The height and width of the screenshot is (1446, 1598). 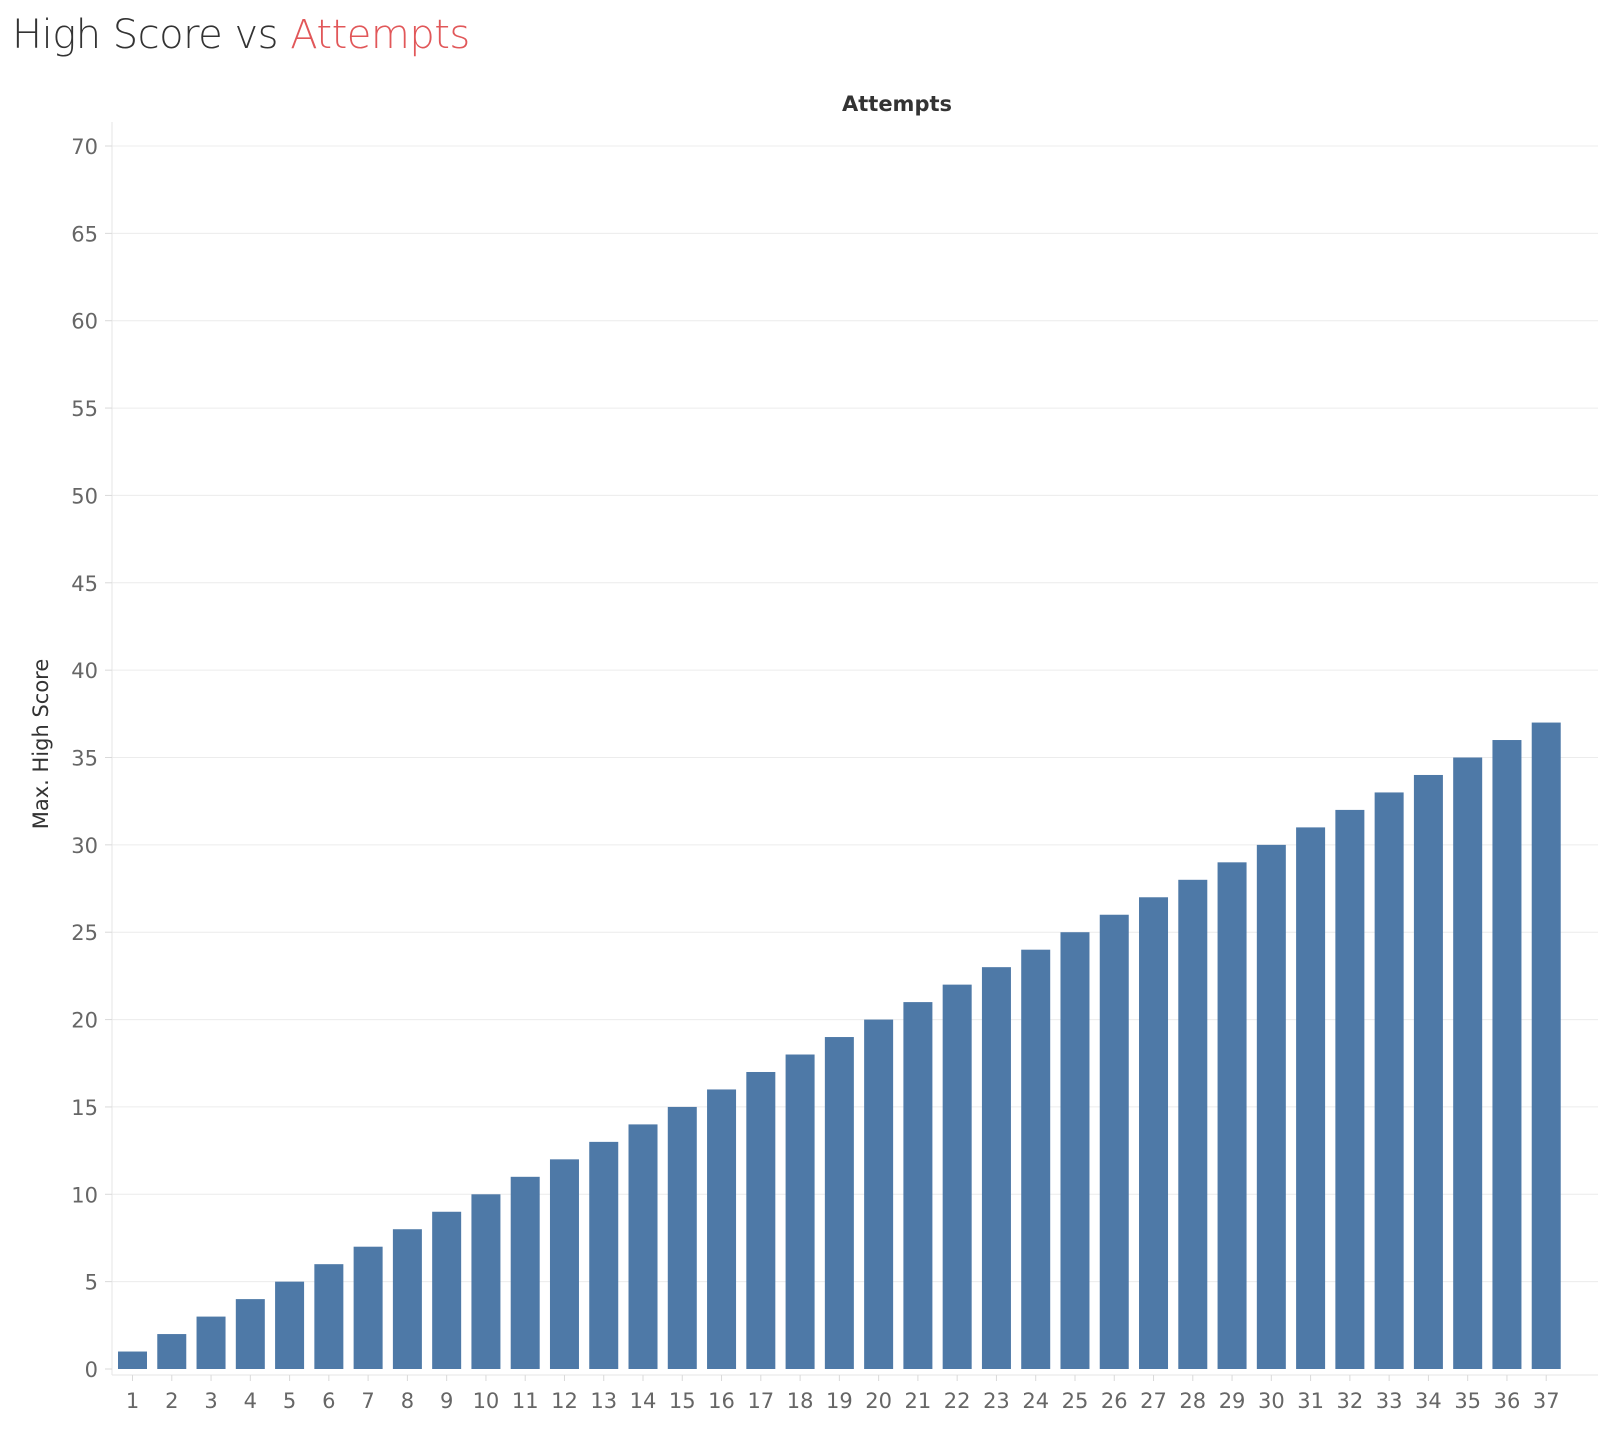 What do you see at coordinates (328, 1401) in the screenshot?
I see `x-tick-label: 6` at bounding box center [328, 1401].